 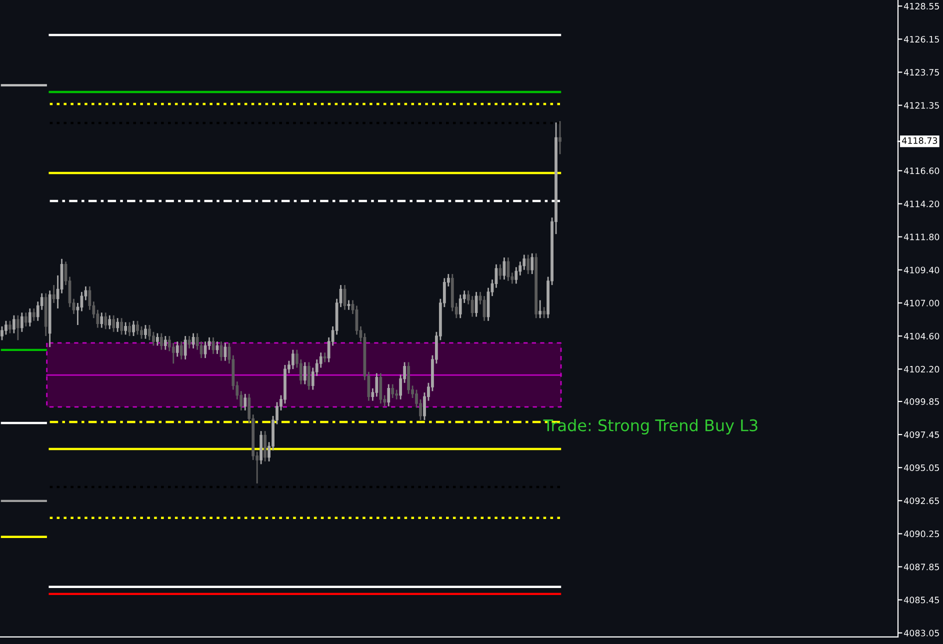 What do you see at coordinates (922, 369) in the screenshot?
I see `y-tick-label: 4102.20` at bounding box center [922, 369].